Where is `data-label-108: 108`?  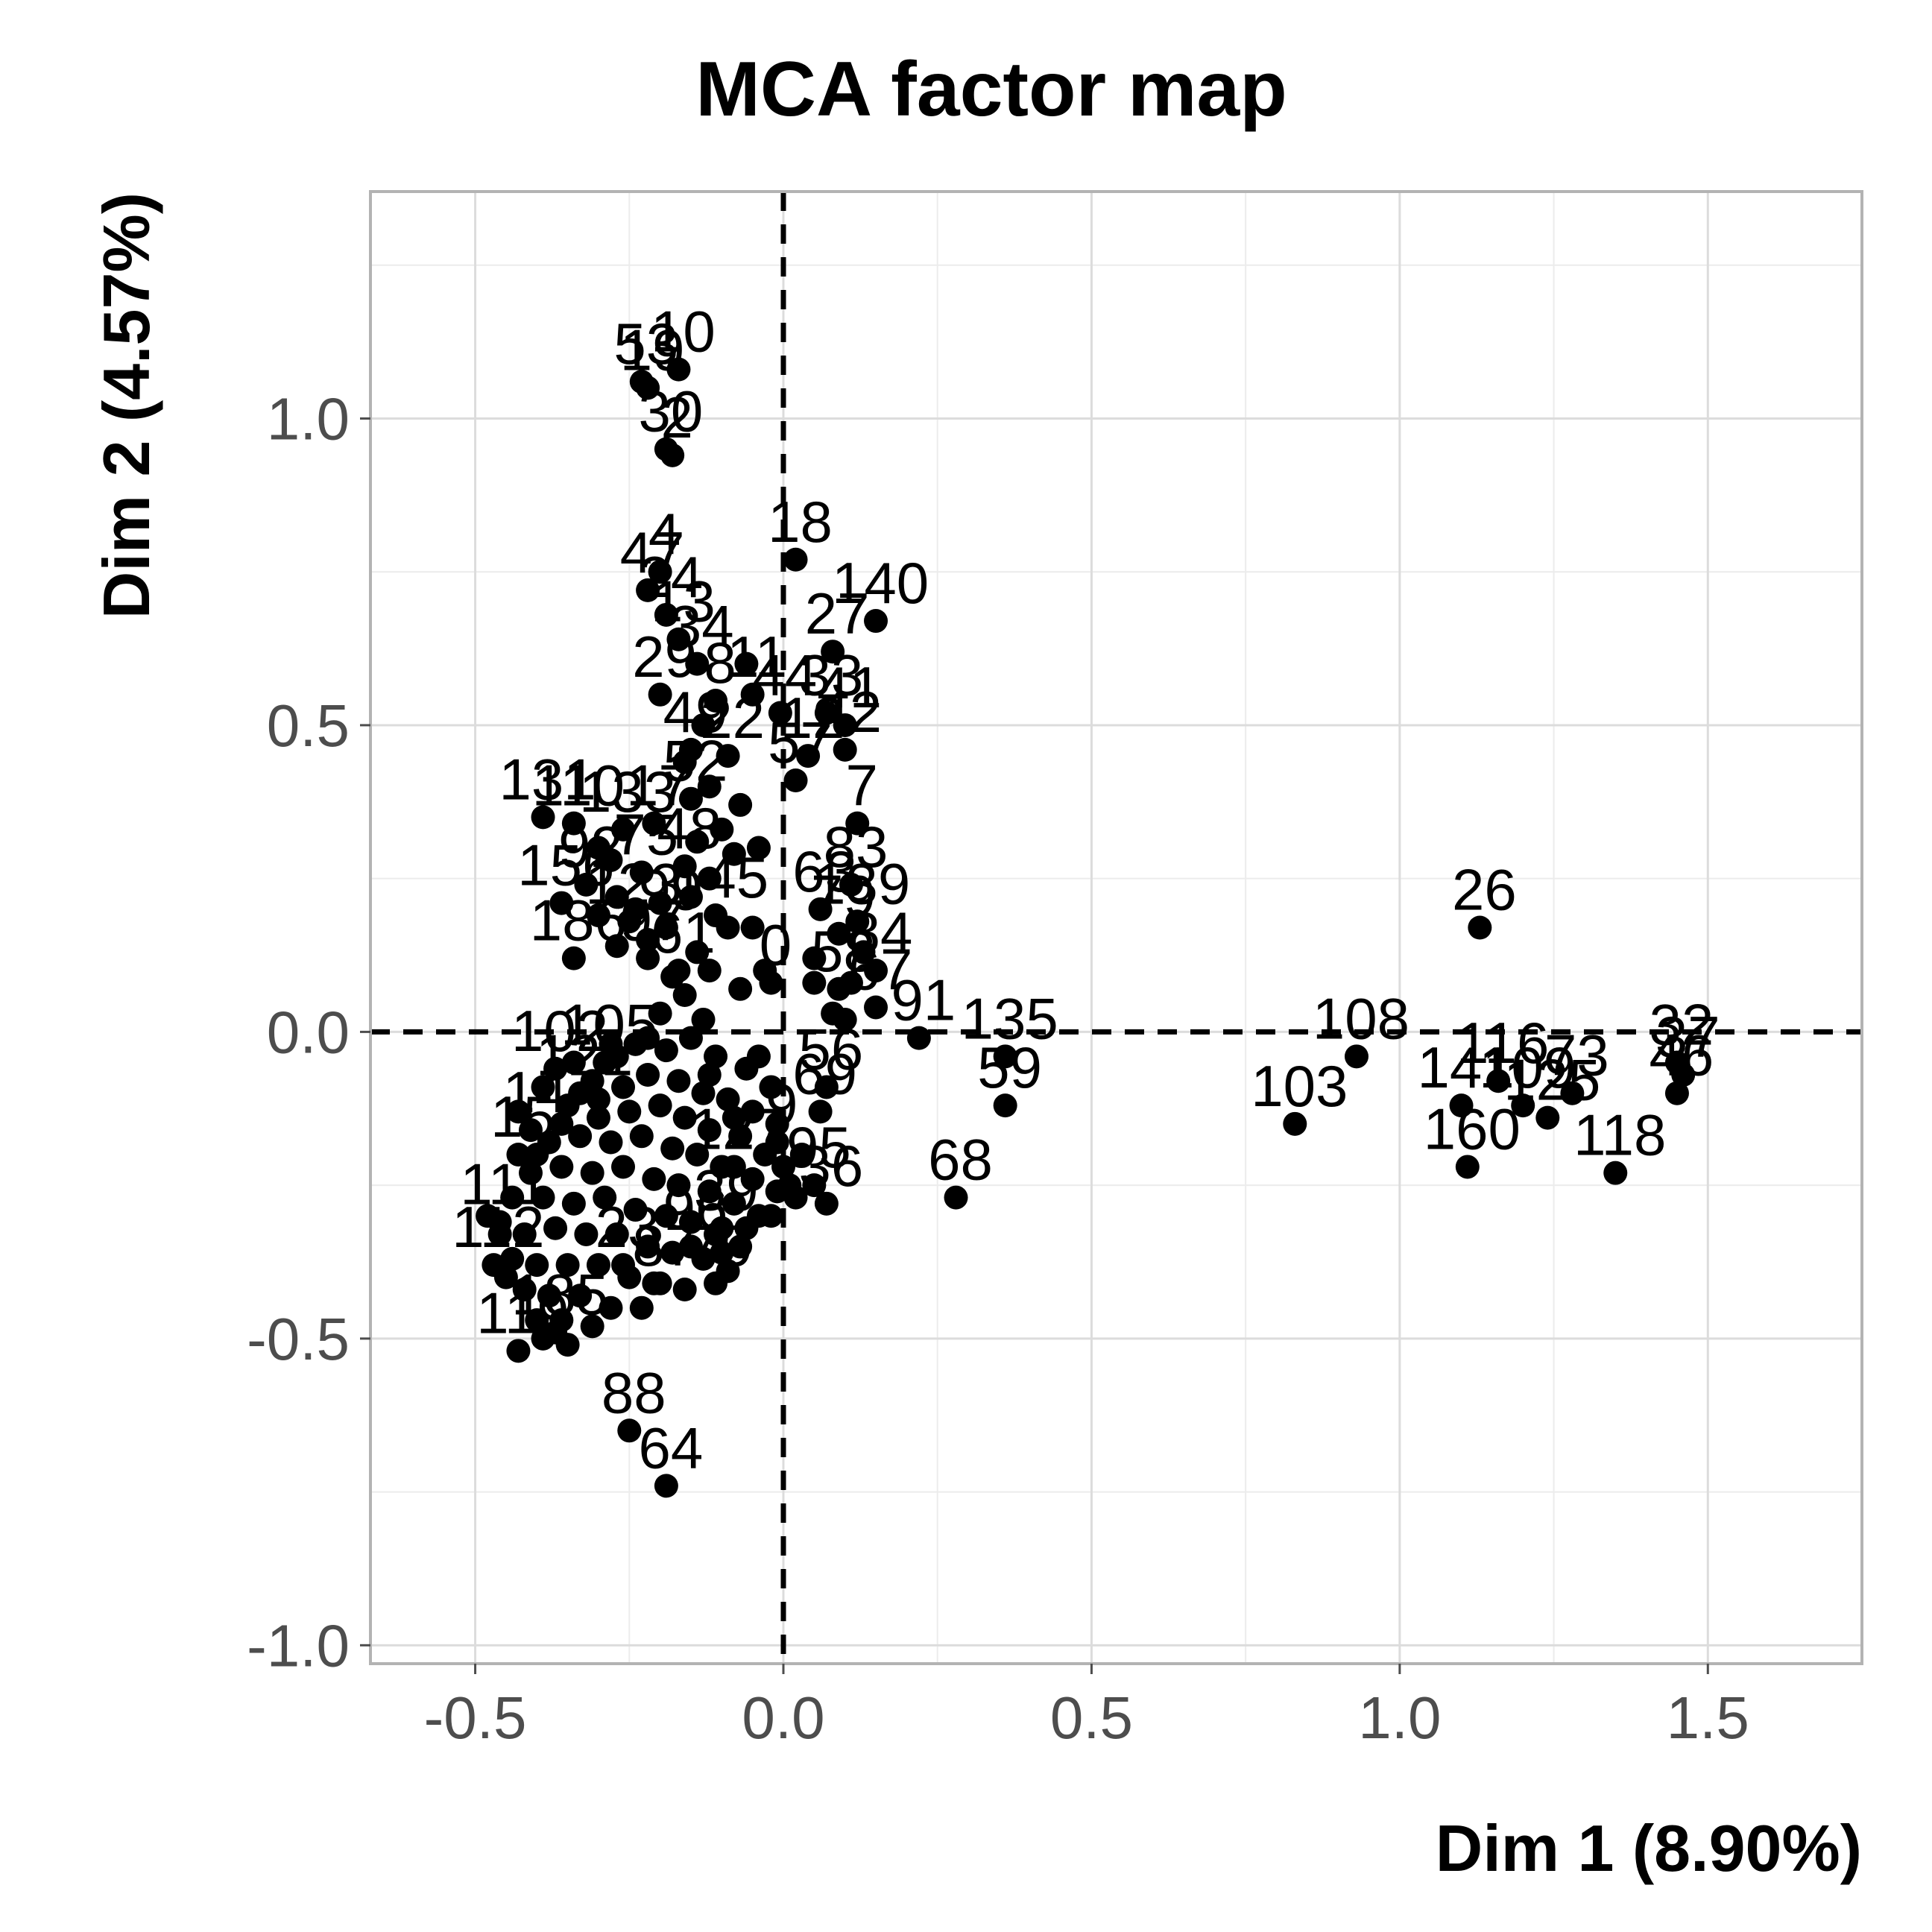
data-label-108: 108 is located at coordinates (1361, 1018).